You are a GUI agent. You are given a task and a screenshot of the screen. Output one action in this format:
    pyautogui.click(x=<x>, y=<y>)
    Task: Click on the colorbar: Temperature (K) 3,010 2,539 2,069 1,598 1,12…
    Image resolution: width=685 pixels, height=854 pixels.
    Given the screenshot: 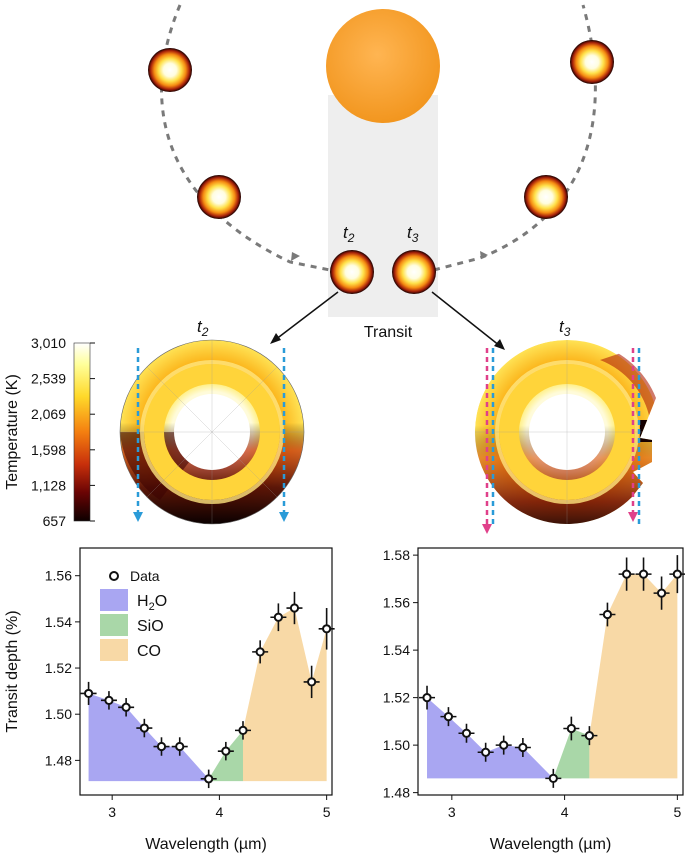 What is the action you would take?
    pyautogui.click(x=49, y=432)
    